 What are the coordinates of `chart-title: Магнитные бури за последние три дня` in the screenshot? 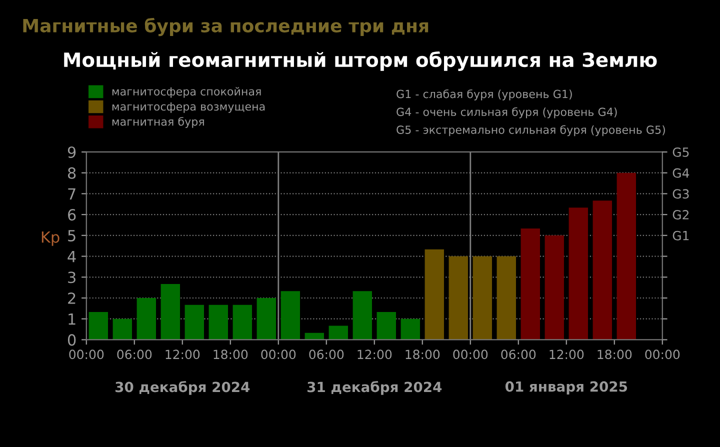 It's located at (225, 27).